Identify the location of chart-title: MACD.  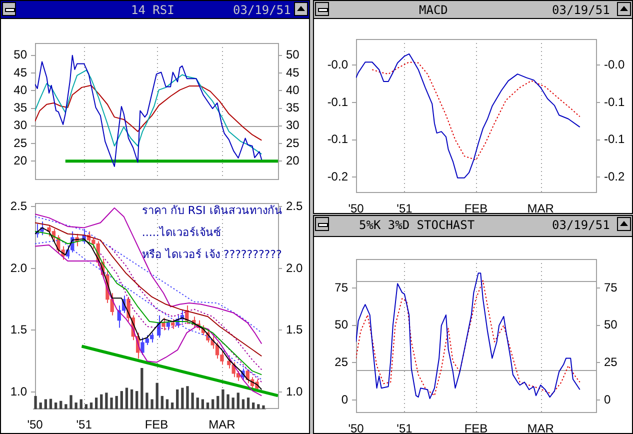
(433, 10).